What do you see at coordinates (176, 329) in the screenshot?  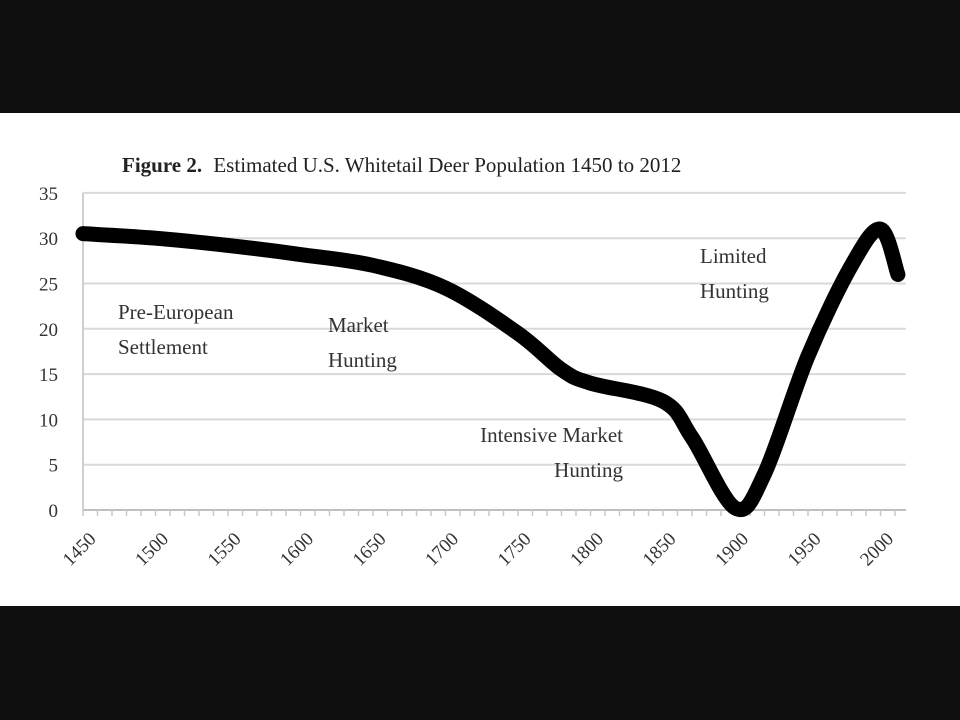 I see `era-annotation: Pre-European Settlement` at bounding box center [176, 329].